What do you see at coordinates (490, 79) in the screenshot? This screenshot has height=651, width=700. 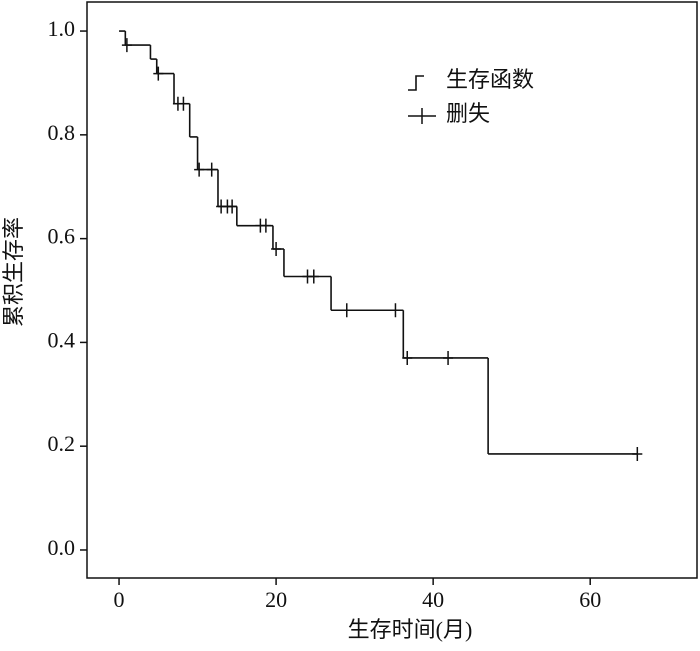 I see `legend-label: 生存函数` at bounding box center [490, 79].